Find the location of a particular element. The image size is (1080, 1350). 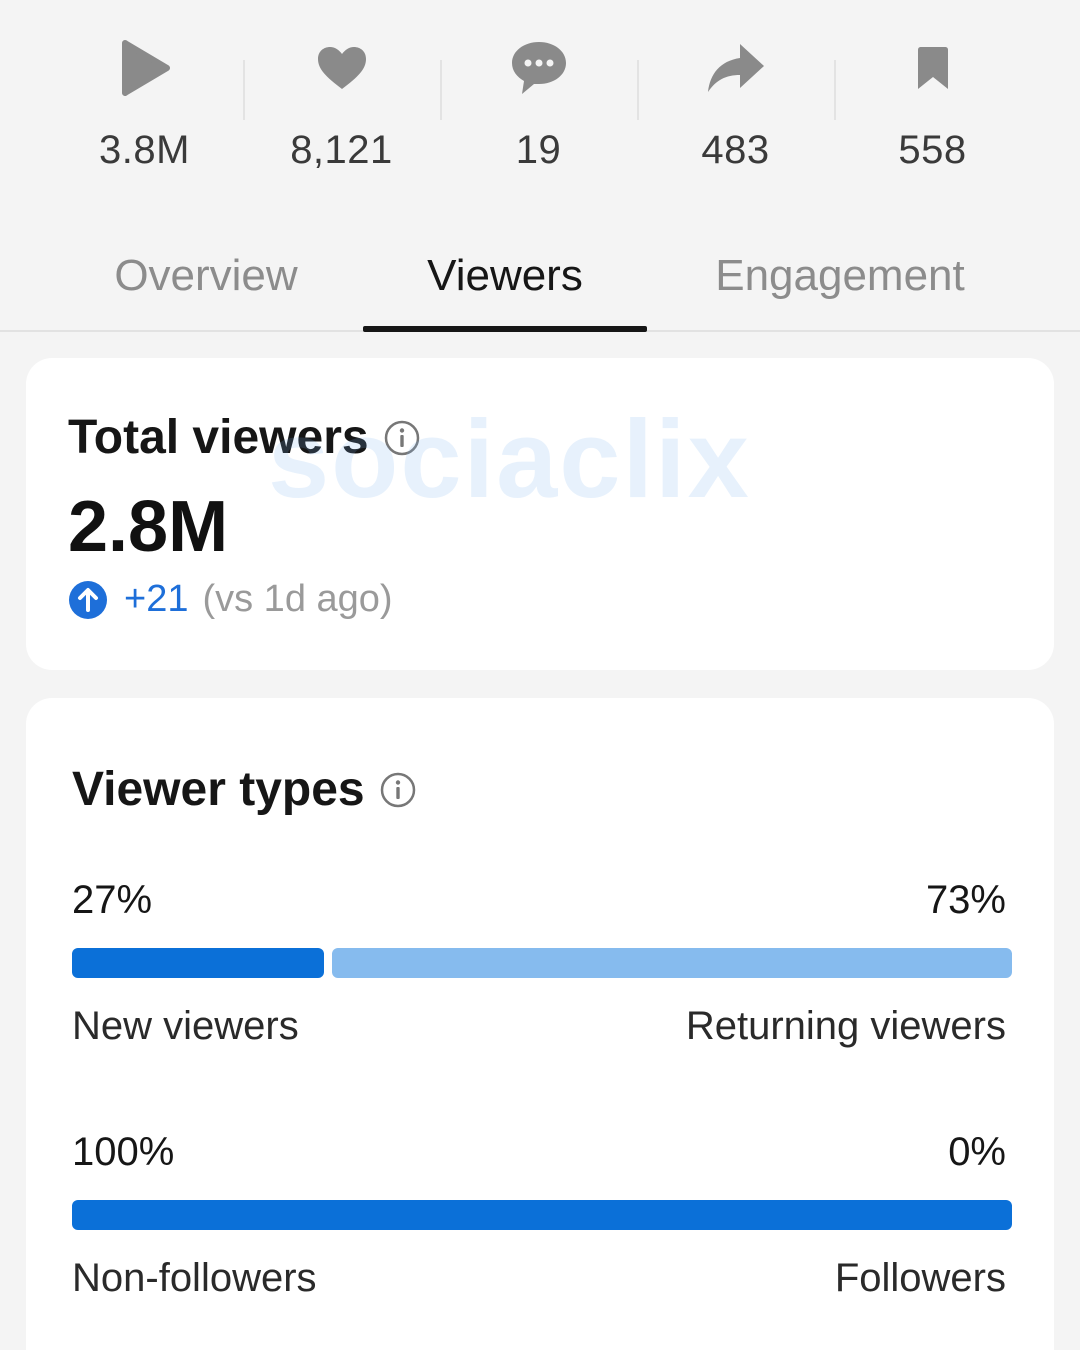

returning-viewers-label: Returning viewers is located at coordinates (845, 1026).